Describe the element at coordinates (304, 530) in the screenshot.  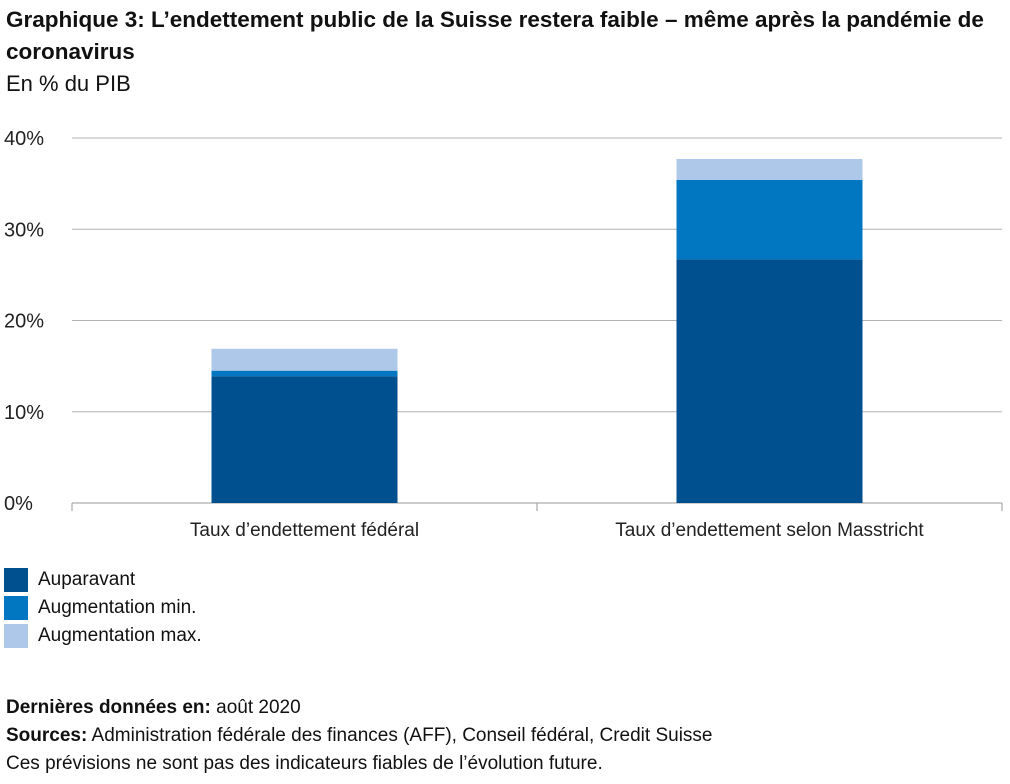
I see `x-tick-label: Taux d’endettement fédéral` at that location.